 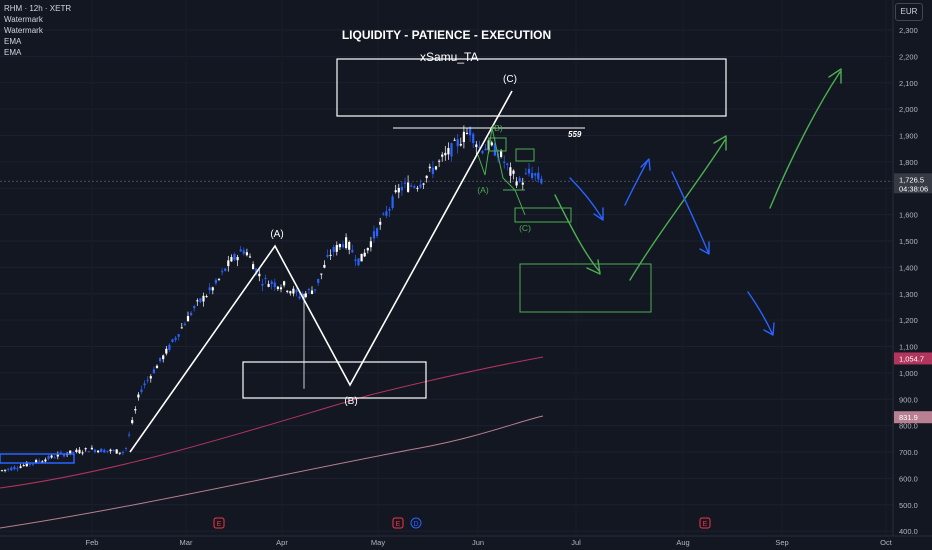 I want to click on dividend-marker-label: D, so click(x=415, y=524).